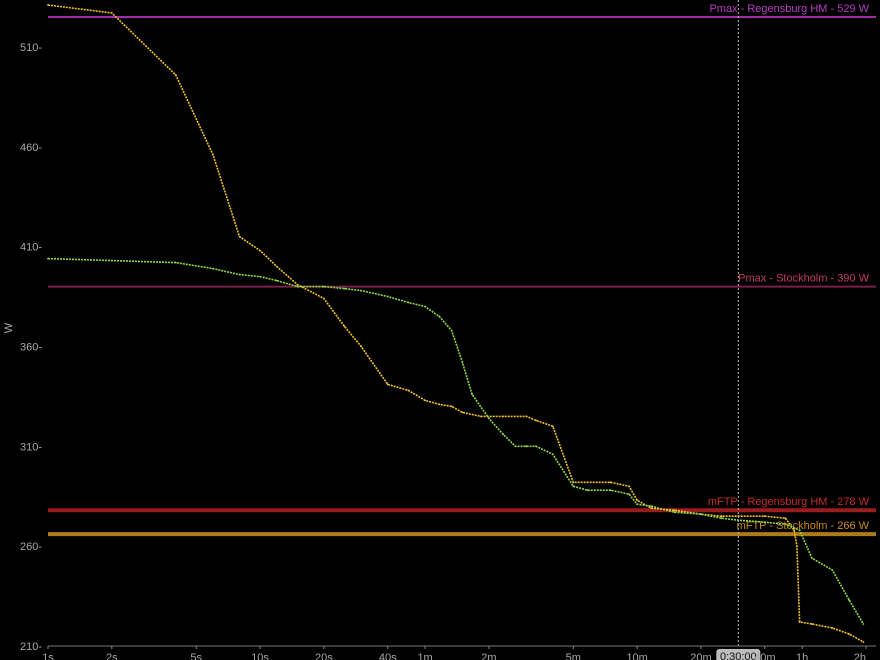 The image size is (880, 660). What do you see at coordinates (488, 656) in the screenshot?
I see `x-tick-label-7: 2m` at bounding box center [488, 656].